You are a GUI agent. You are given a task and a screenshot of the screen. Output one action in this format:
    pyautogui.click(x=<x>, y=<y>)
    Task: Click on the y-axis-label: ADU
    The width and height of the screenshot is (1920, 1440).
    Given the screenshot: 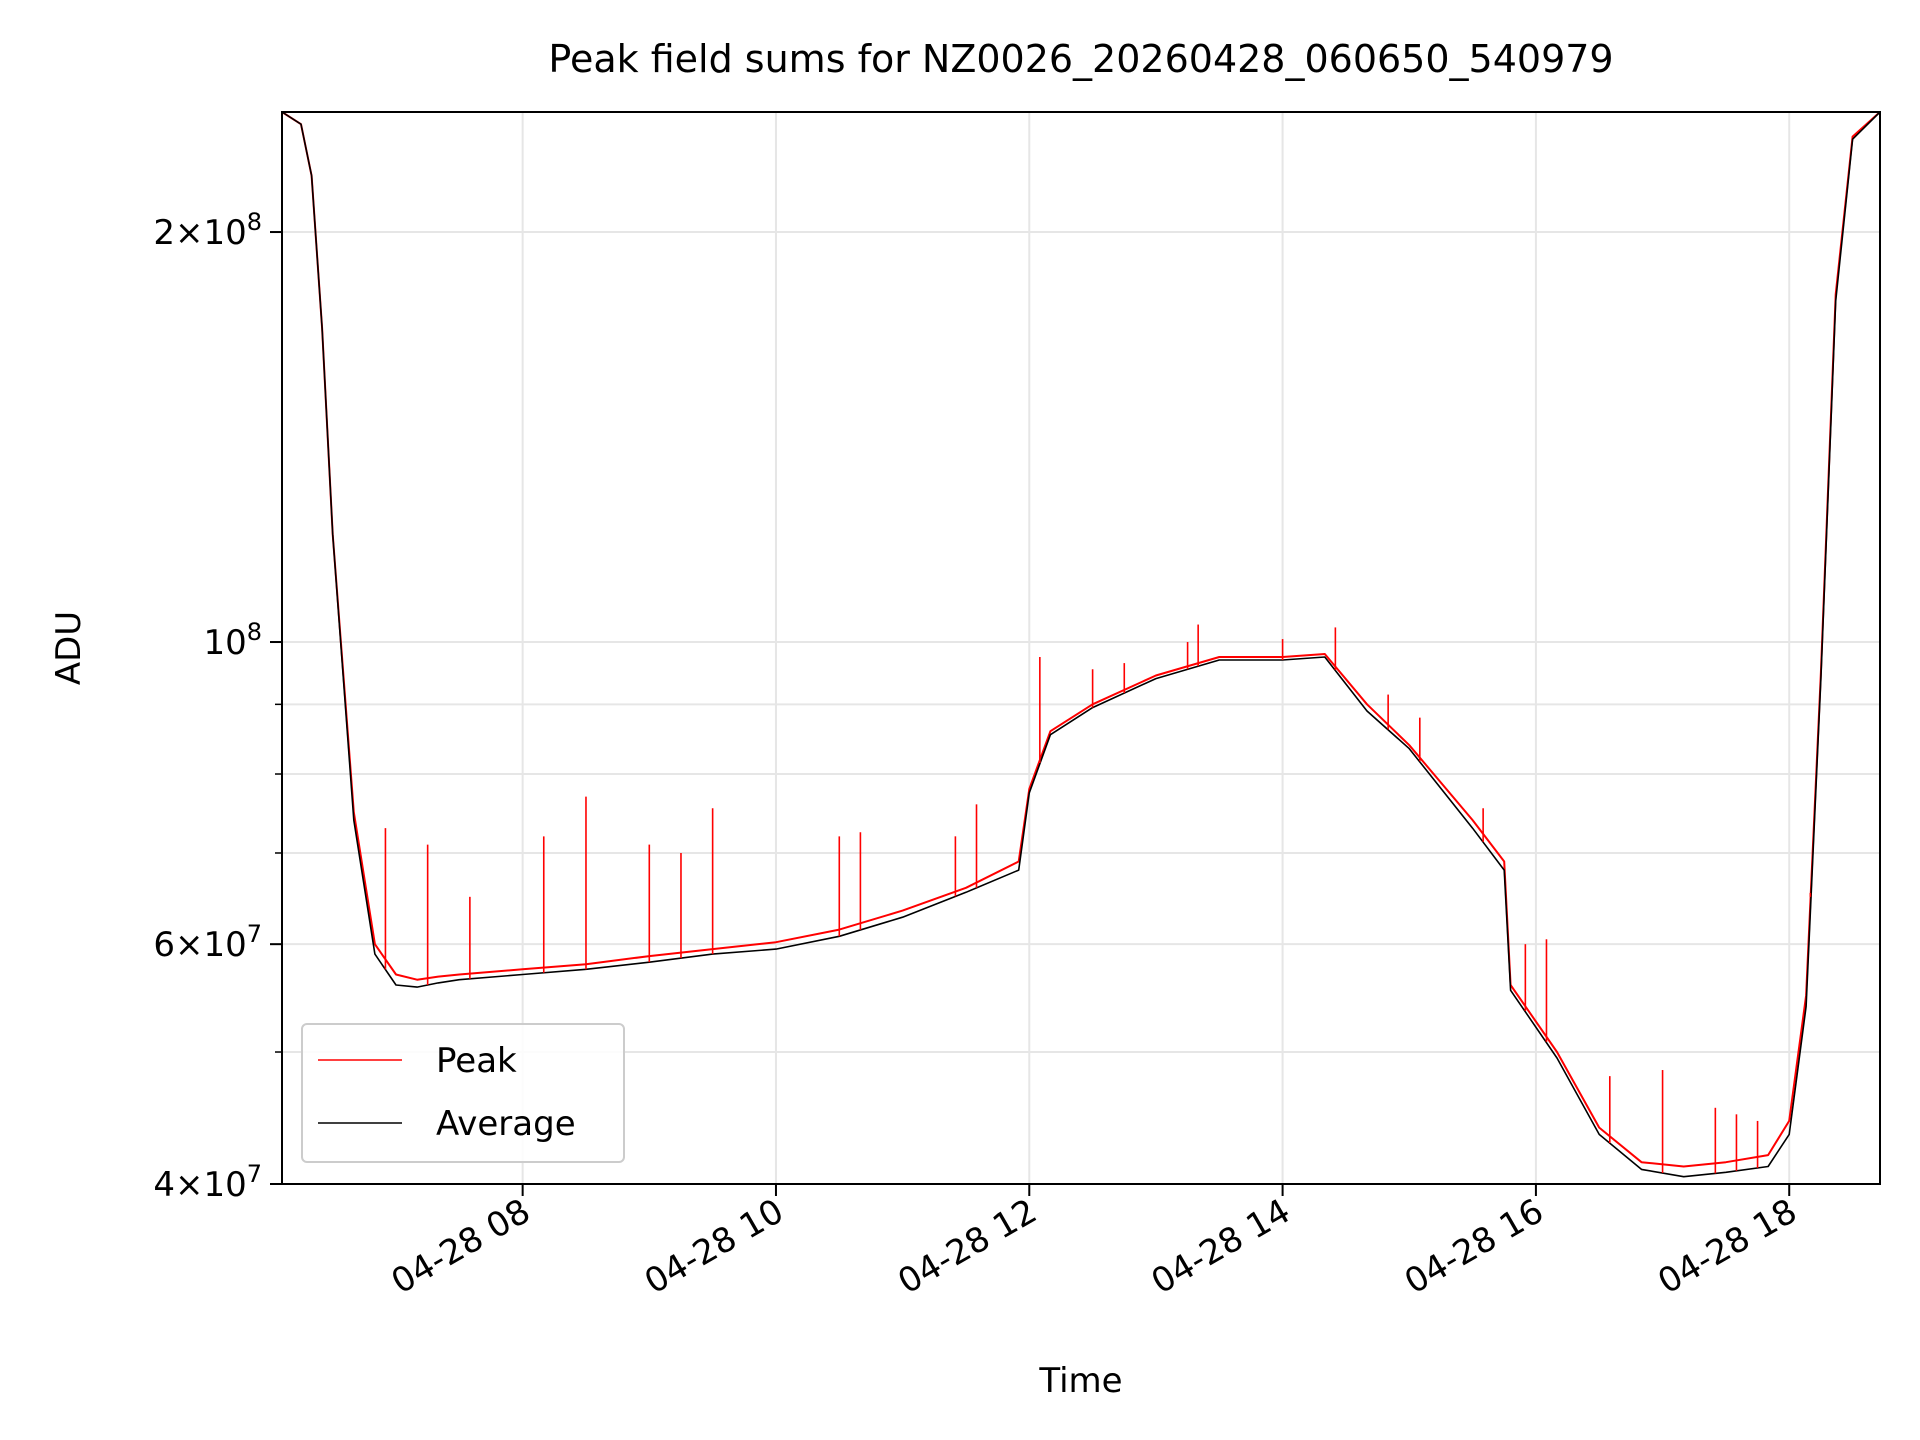 What is the action you would take?
    pyautogui.click(x=69, y=648)
    